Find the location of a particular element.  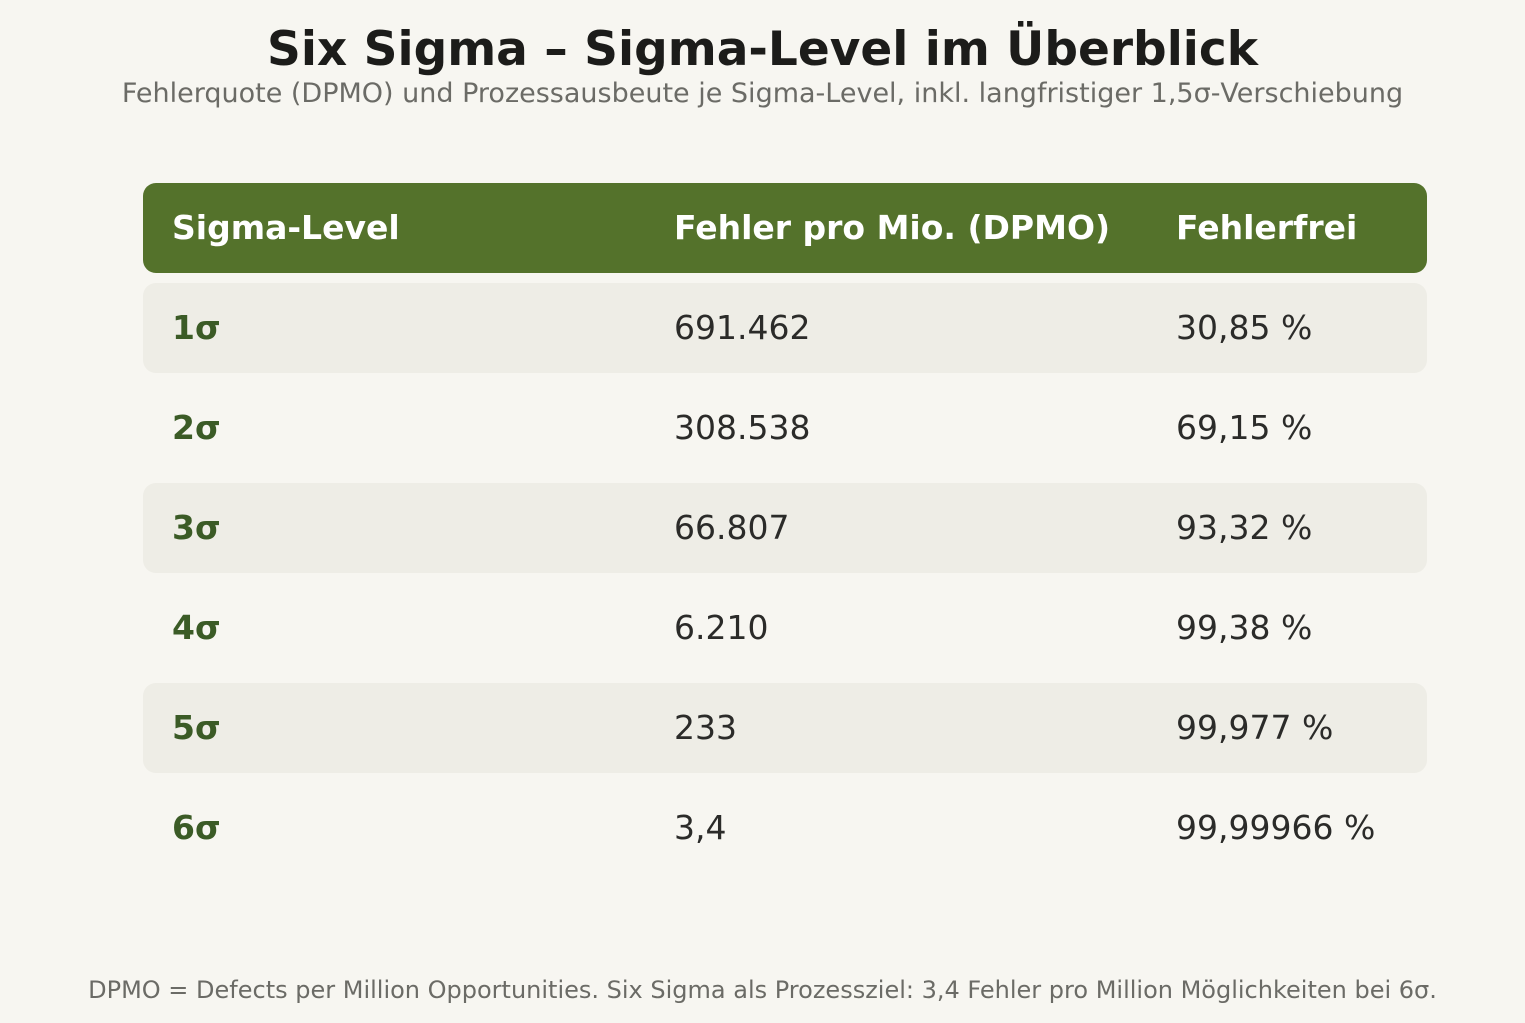

dpmo-cell: 308.538 is located at coordinates (742, 427).